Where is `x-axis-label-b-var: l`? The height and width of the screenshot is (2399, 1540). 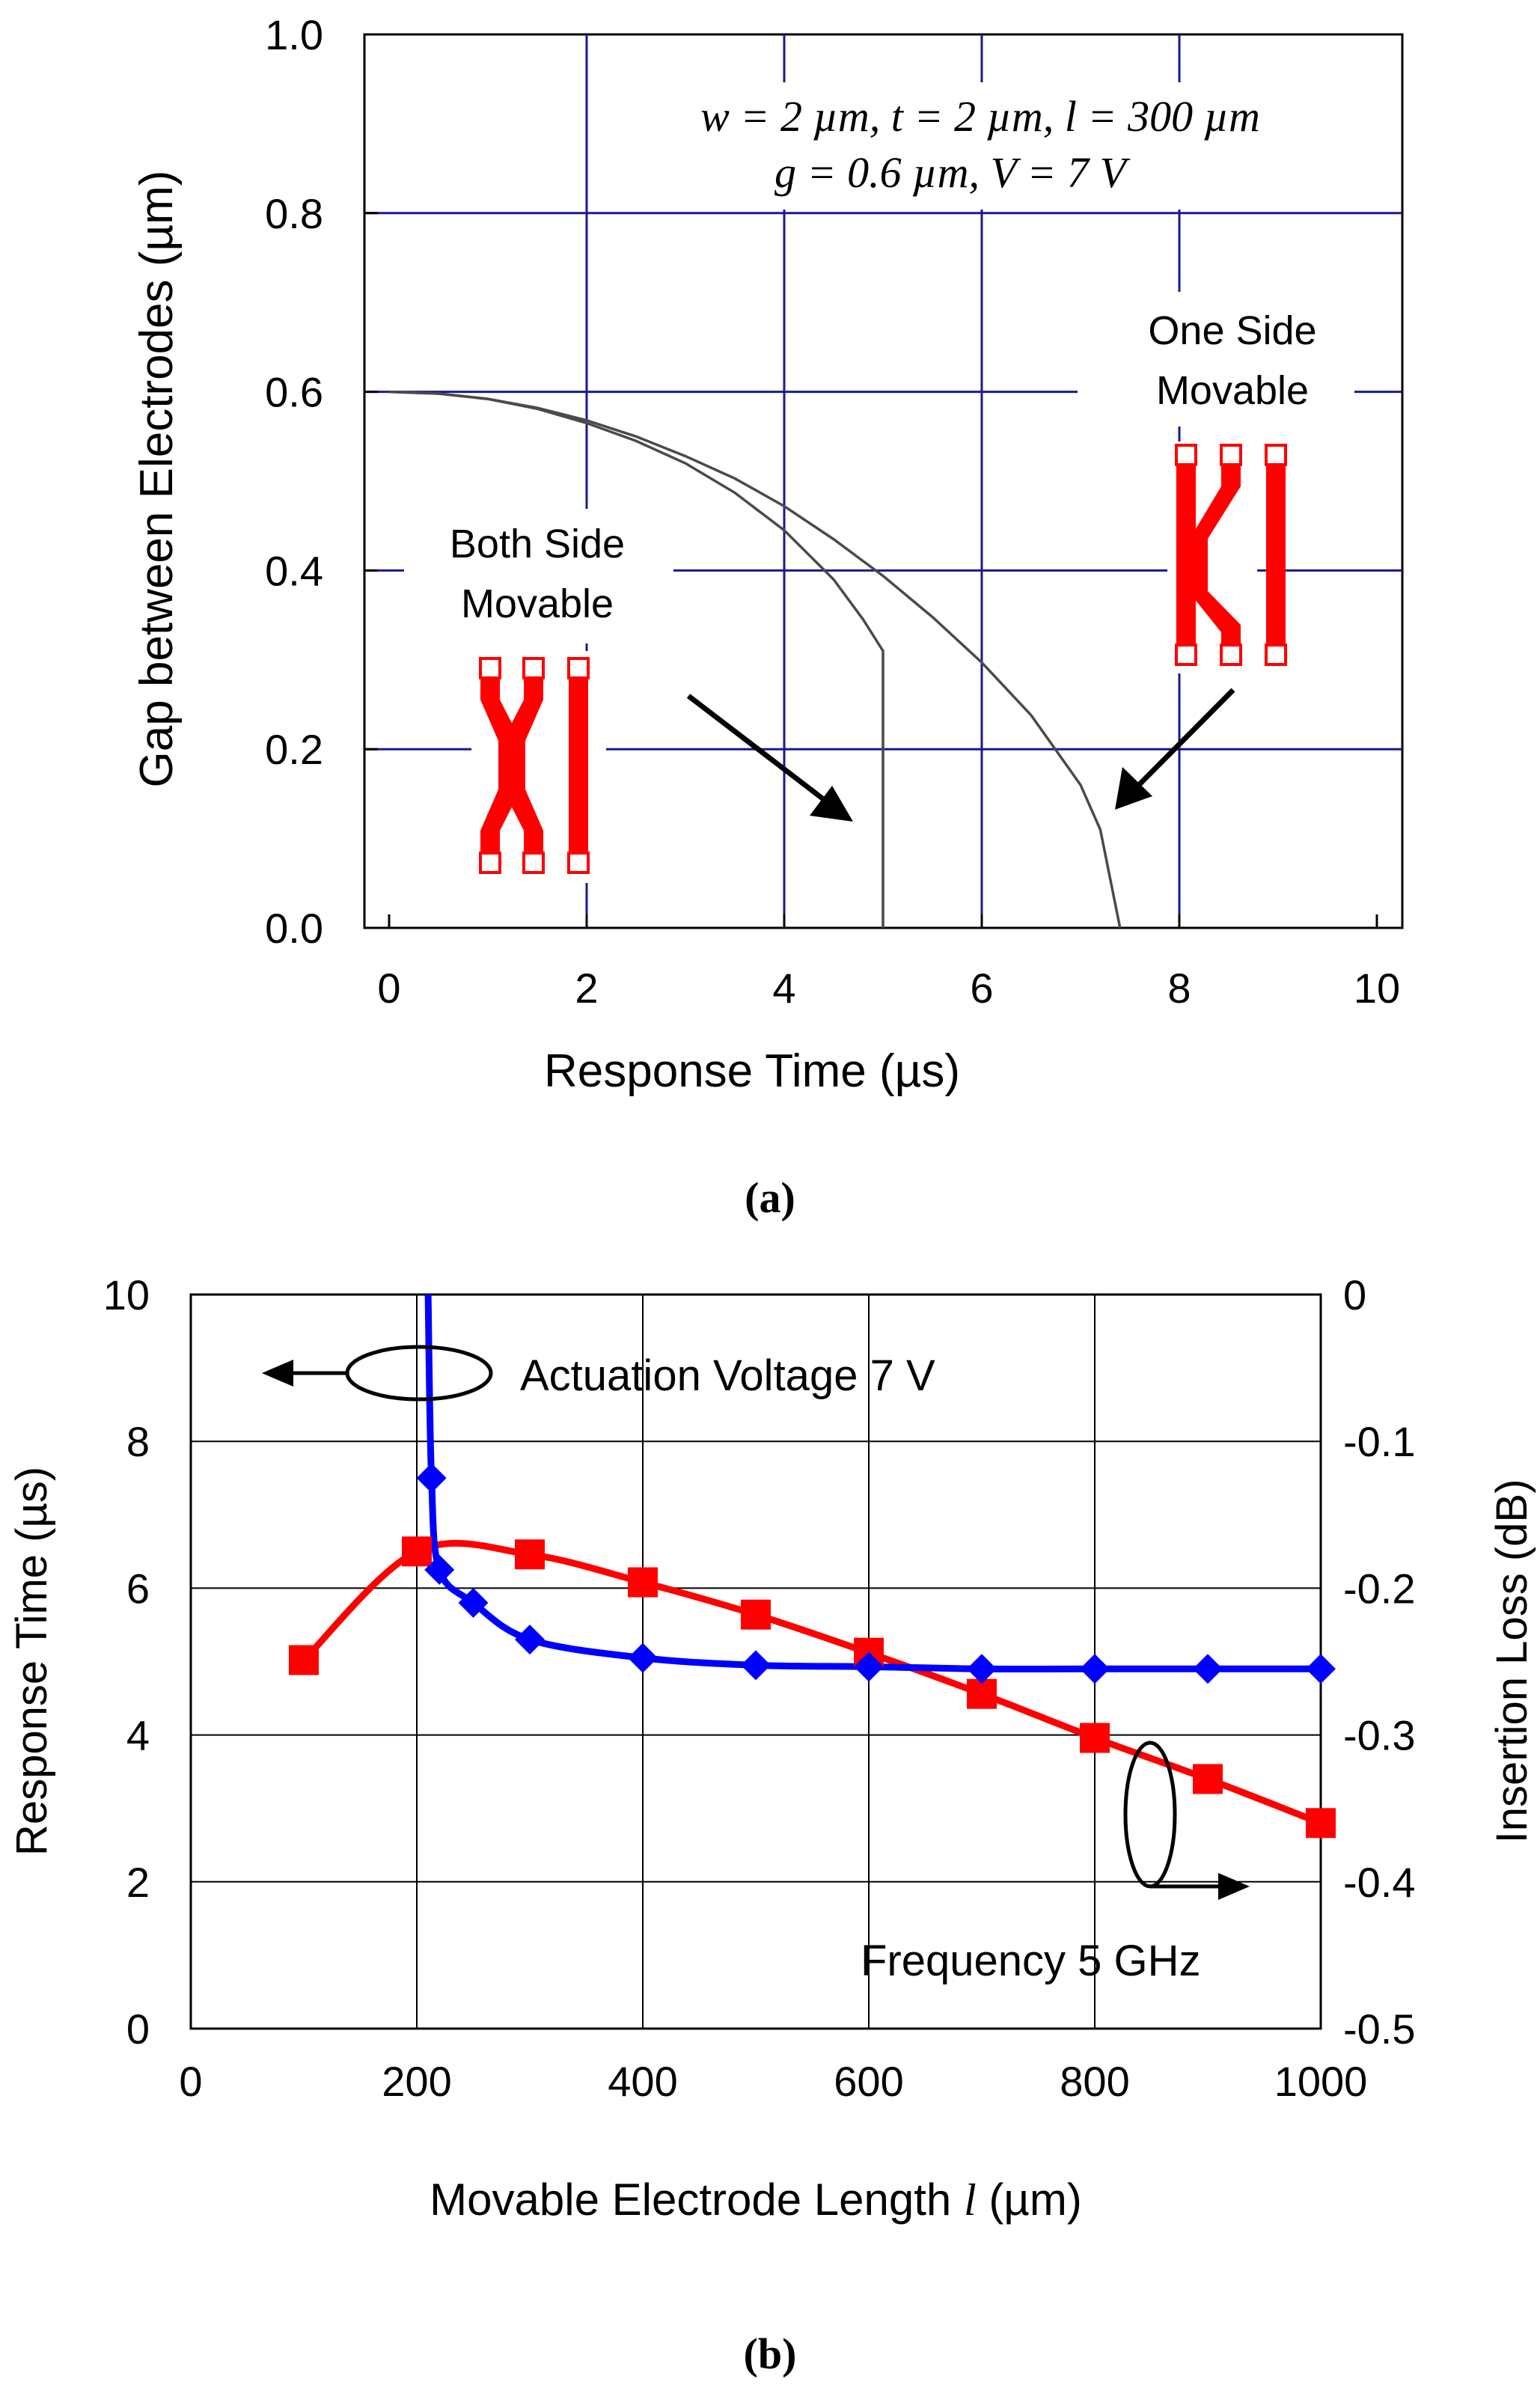
x-axis-label-b-var: l is located at coordinates (971, 2200).